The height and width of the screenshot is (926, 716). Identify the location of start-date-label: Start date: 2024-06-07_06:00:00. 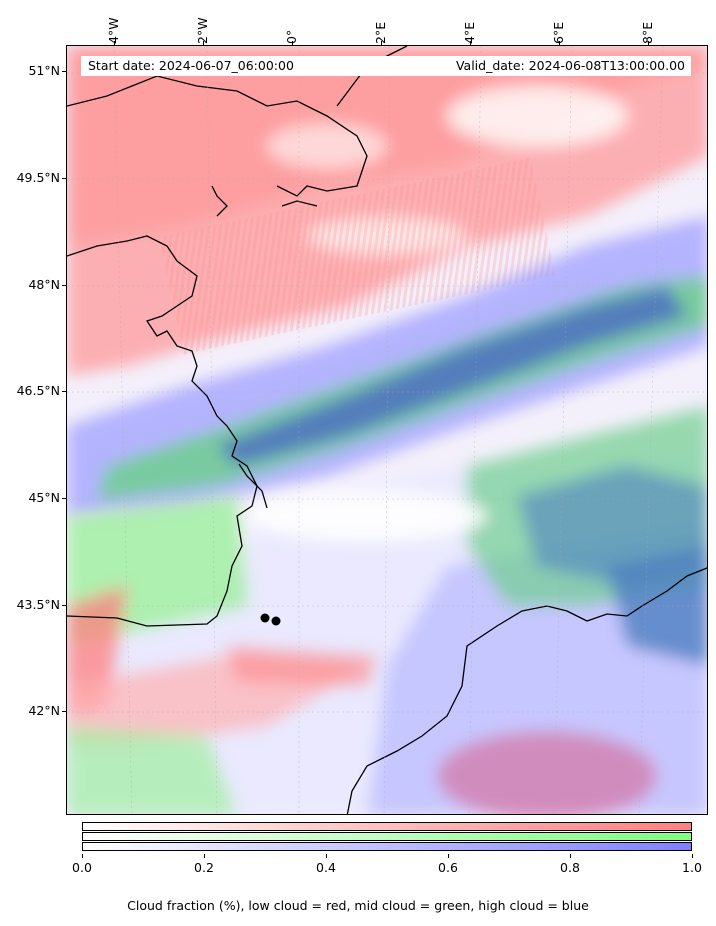
(191, 65).